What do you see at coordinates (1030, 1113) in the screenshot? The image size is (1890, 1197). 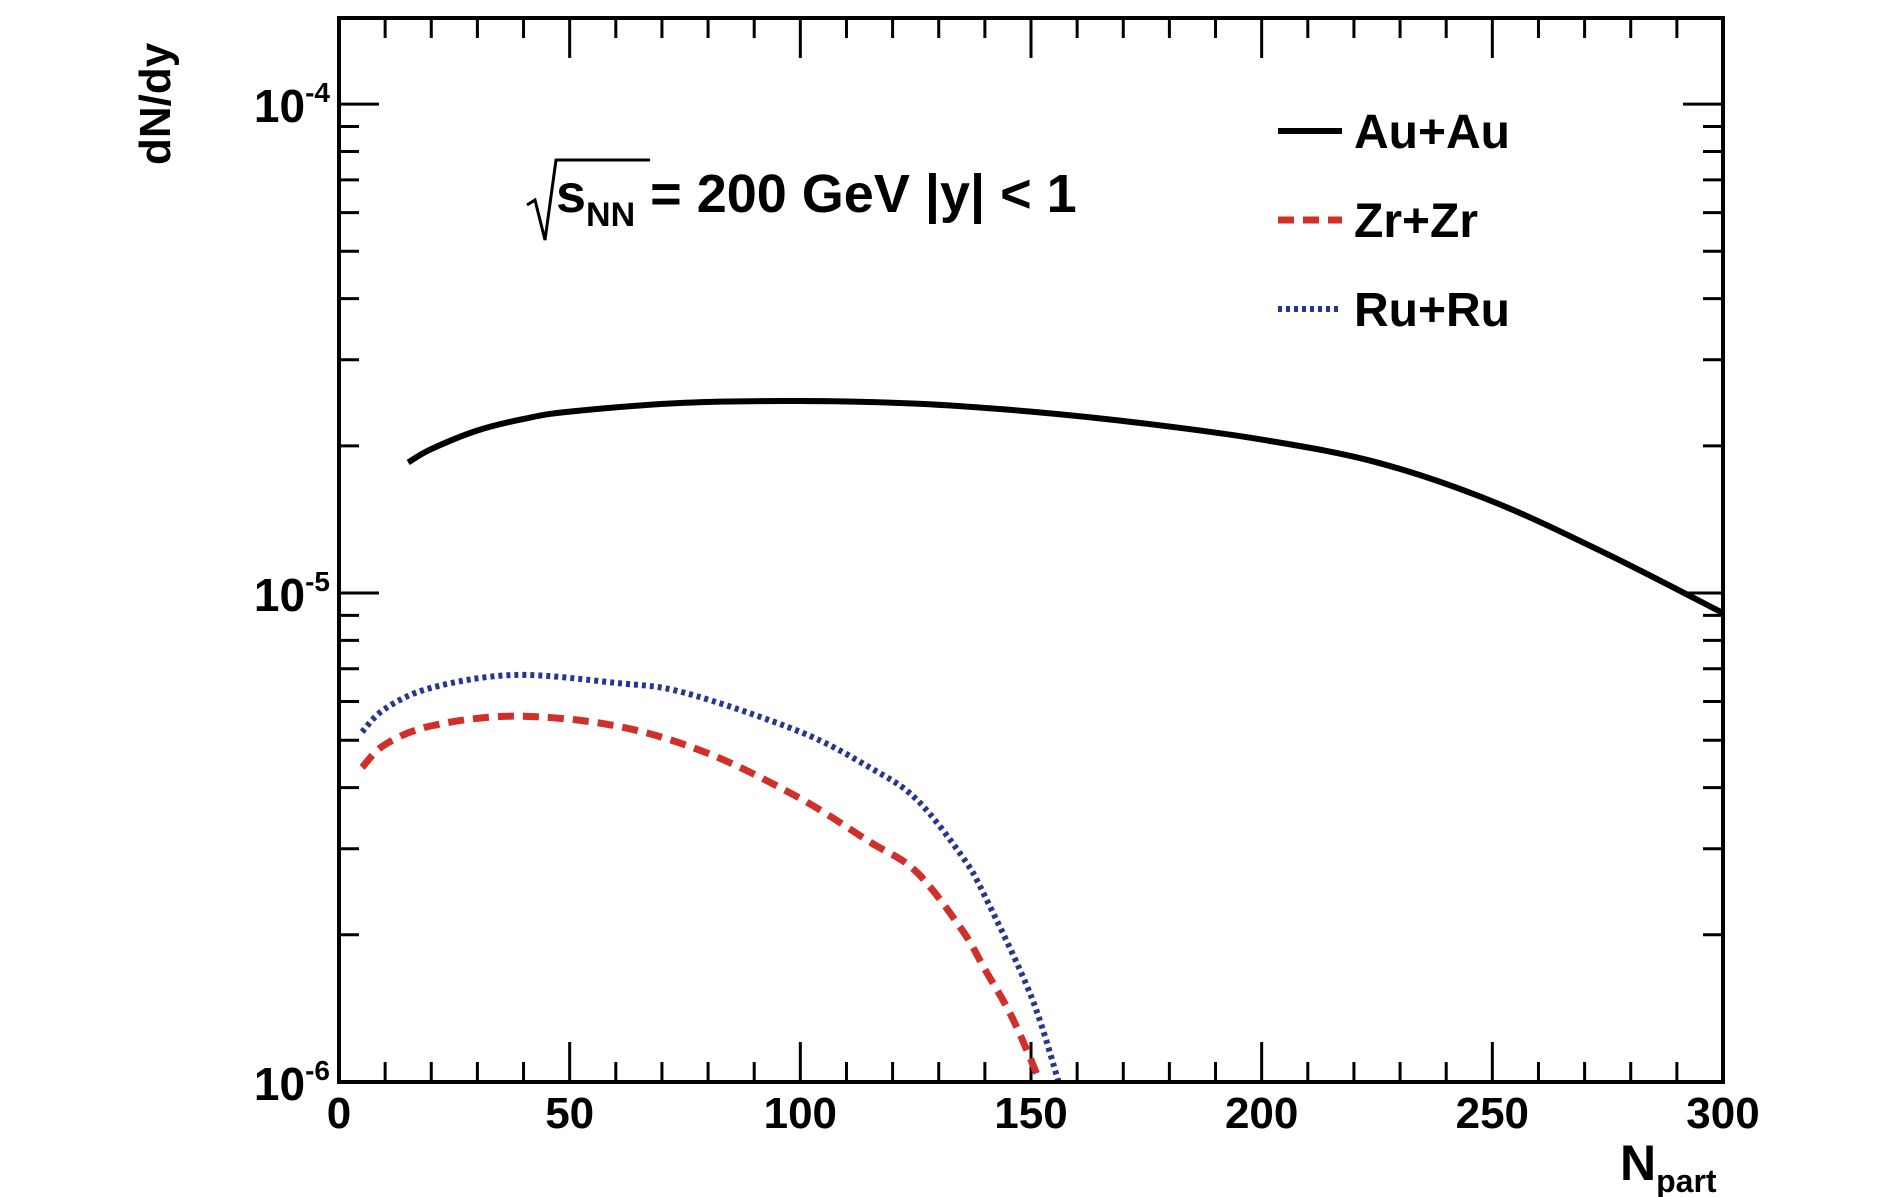 I see `x-tick-label: 150` at bounding box center [1030, 1113].